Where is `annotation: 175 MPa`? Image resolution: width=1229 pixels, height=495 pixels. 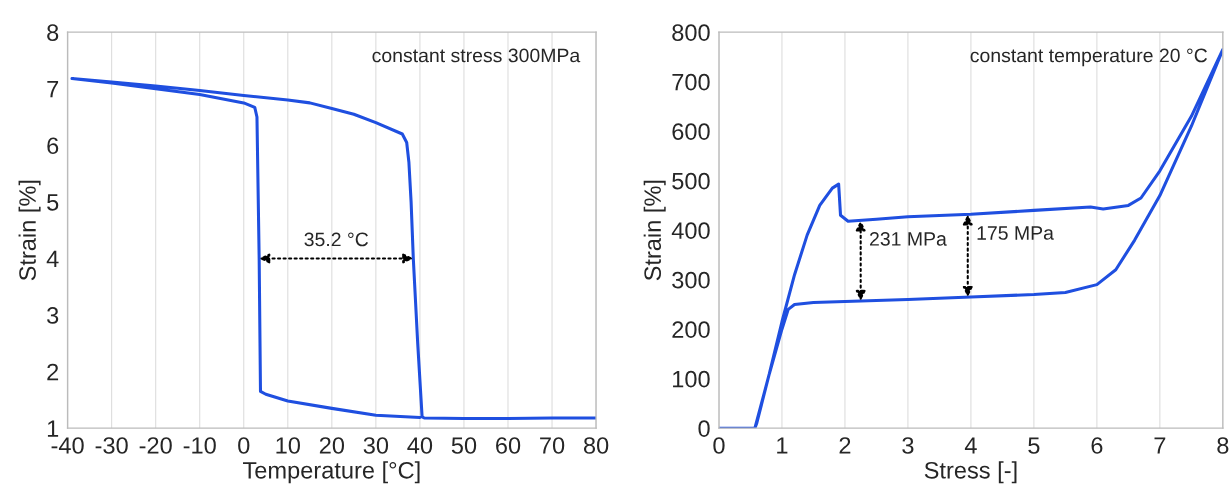 annotation: 175 MPa is located at coordinates (1015, 233).